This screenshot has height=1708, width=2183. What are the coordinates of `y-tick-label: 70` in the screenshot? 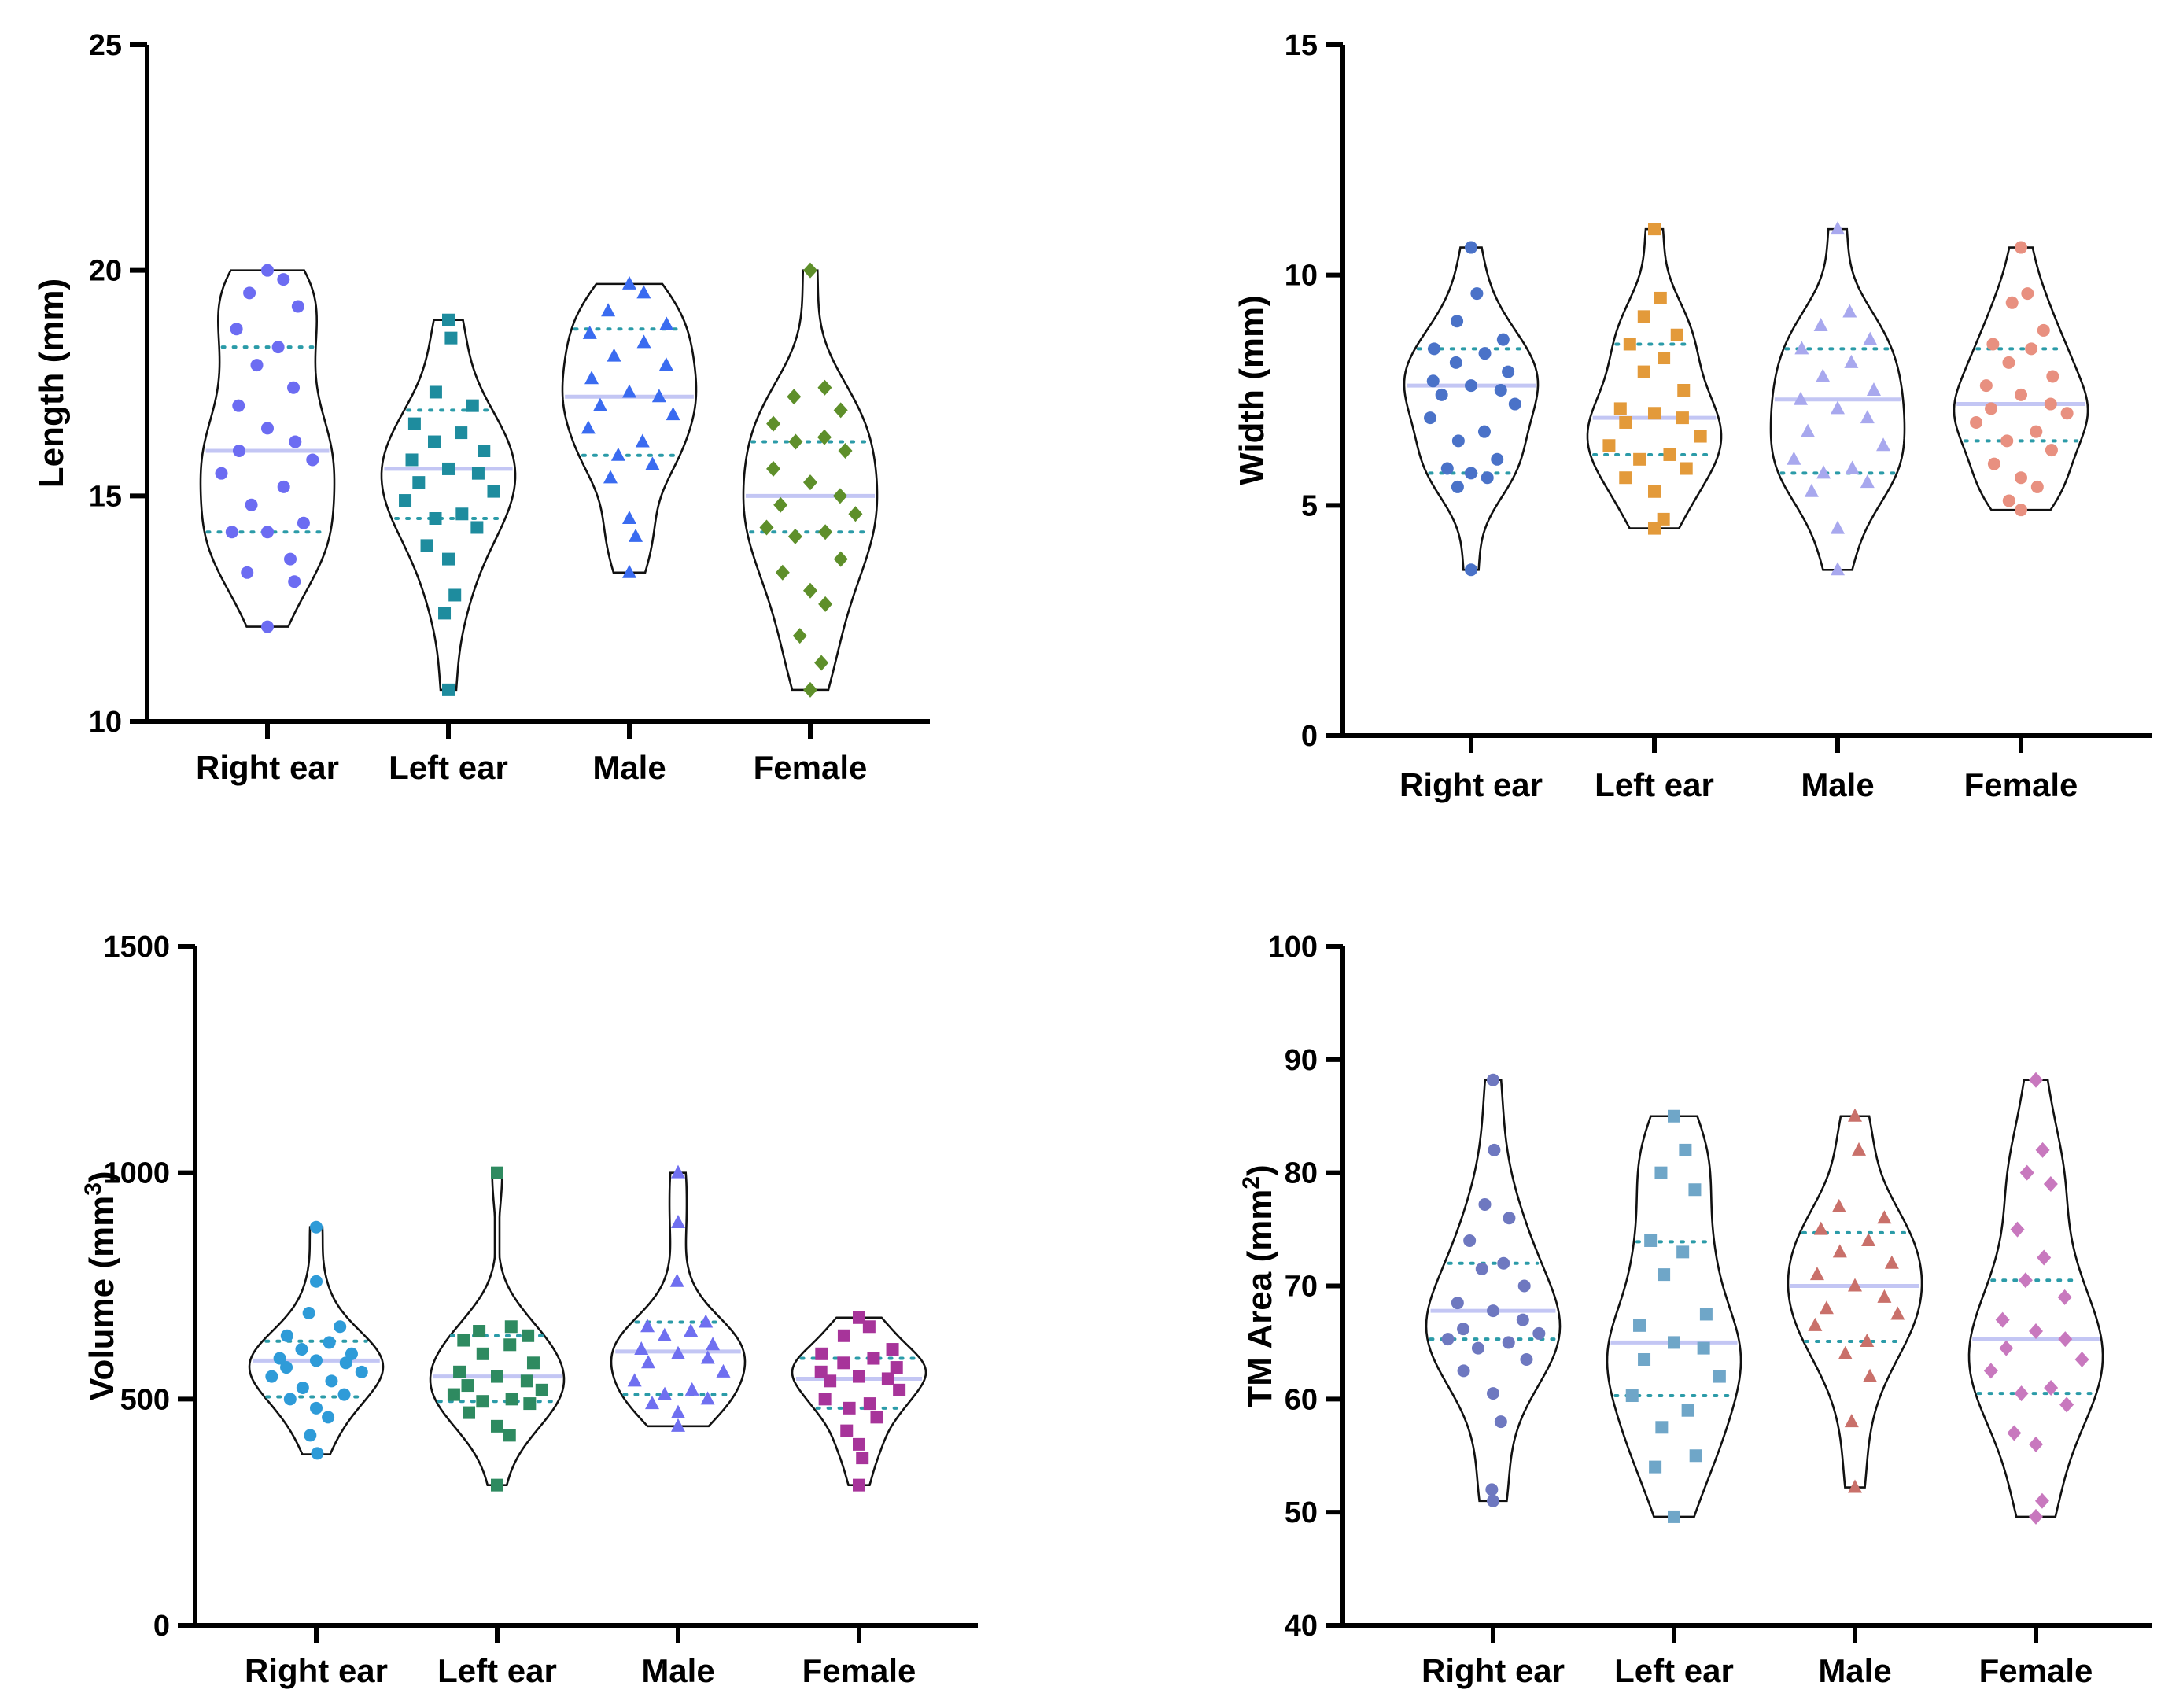 It's located at (1301, 1287).